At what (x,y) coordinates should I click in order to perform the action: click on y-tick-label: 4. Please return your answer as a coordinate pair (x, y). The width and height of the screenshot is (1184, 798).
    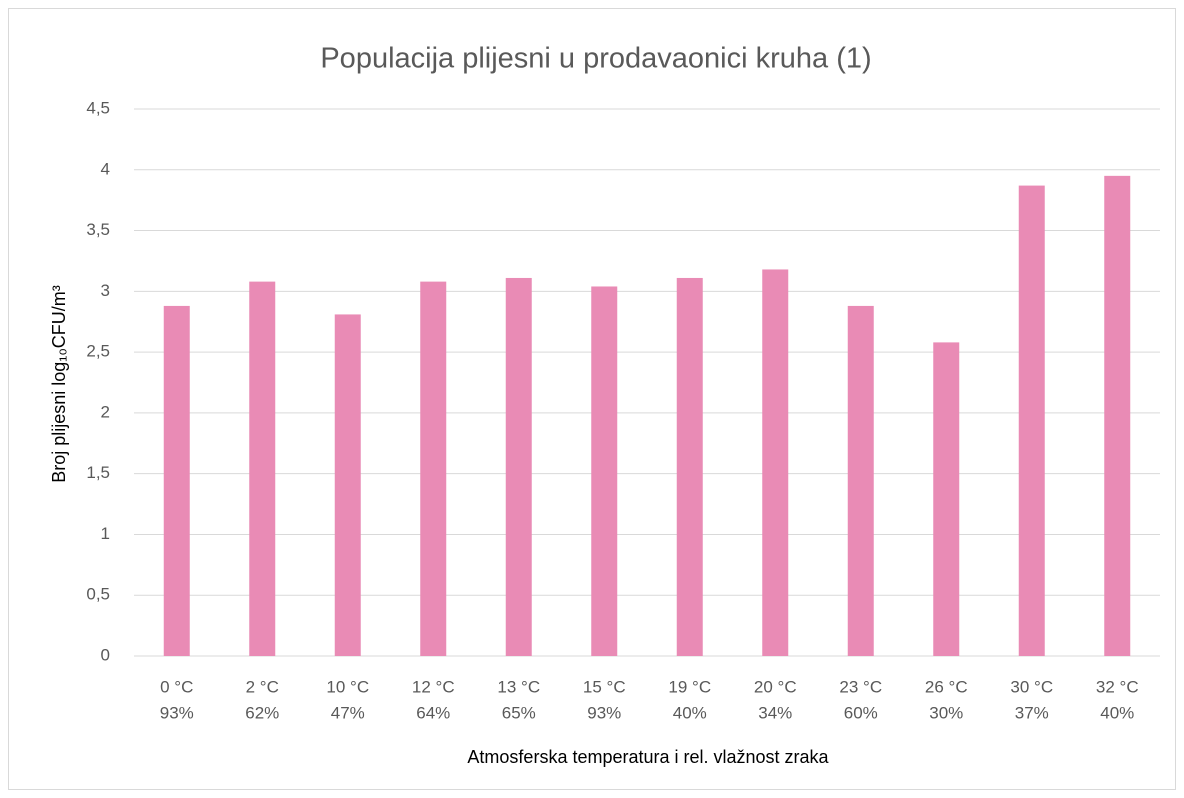
    Looking at the image, I should click on (105, 168).